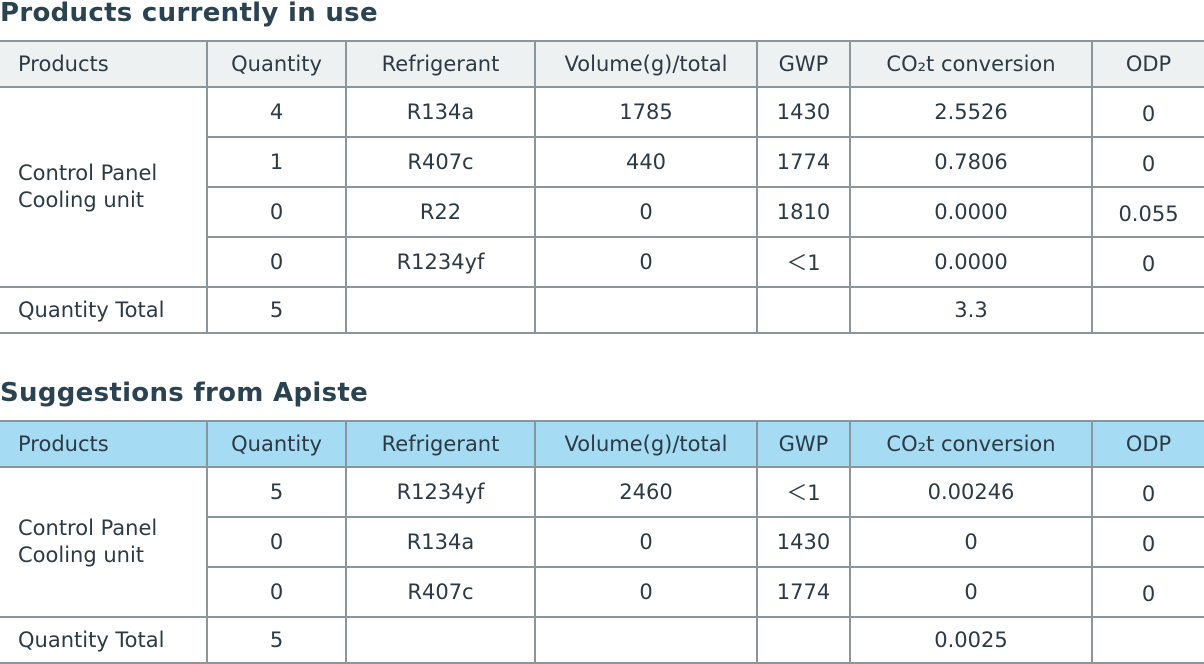 This screenshot has width=1204, height=664. Describe the element at coordinates (971, 492) in the screenshot. I see `co2t-cell: 0.00246` at that location.